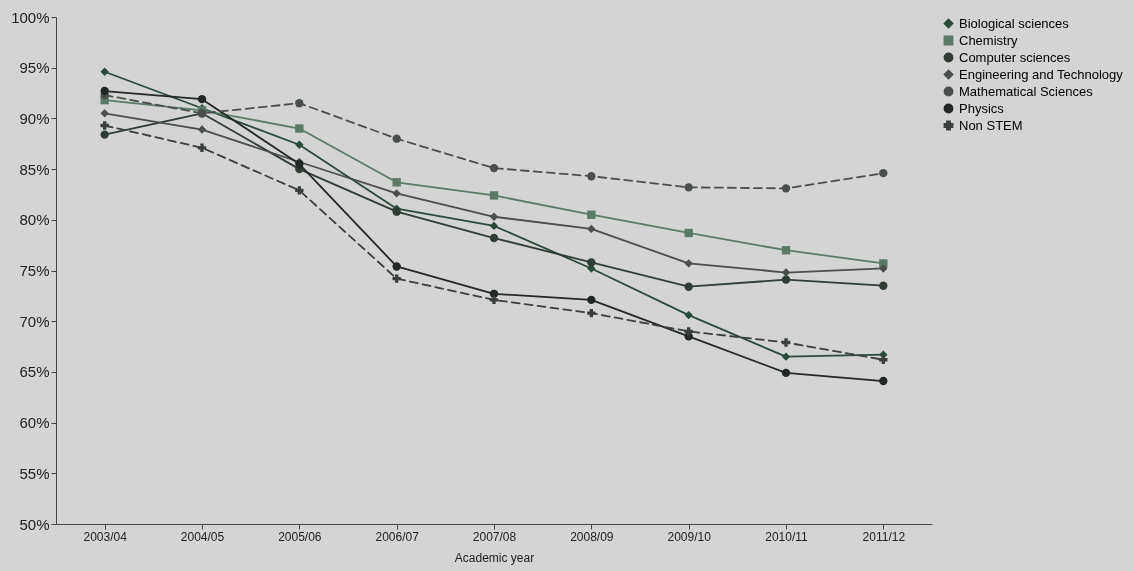 This screenshot has height=571, width=1134. I want to click on y-tick-label: 65%, so click(34, 372).